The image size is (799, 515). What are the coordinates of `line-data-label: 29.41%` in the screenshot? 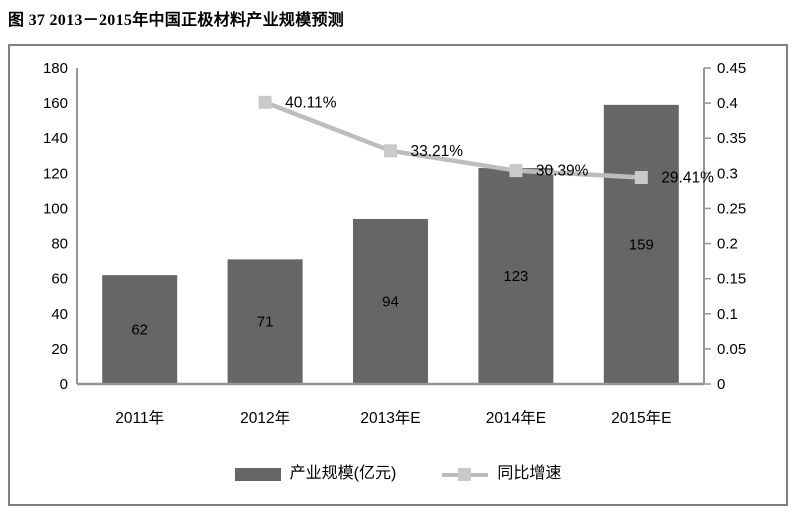 It's located at (687, 177).